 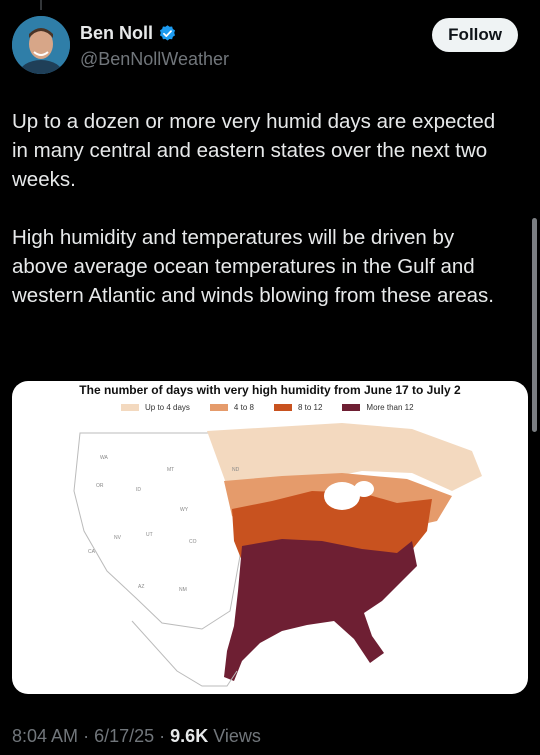 I want to click on legend-item: Up to 4 days, so click(x=155, y=407).